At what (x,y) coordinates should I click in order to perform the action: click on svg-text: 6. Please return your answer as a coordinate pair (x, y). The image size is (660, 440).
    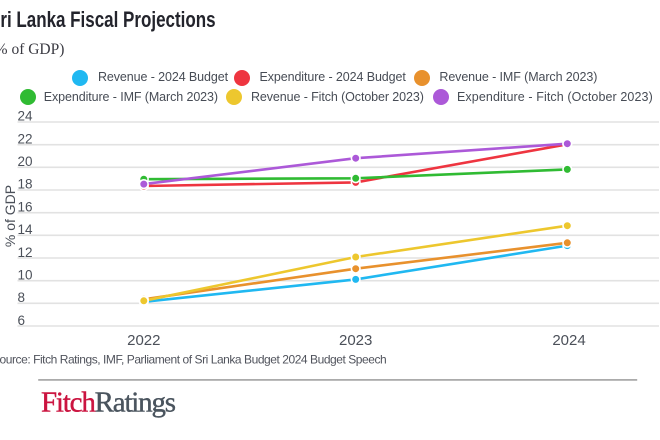
    Looking at the image, I should click on (22, 320).